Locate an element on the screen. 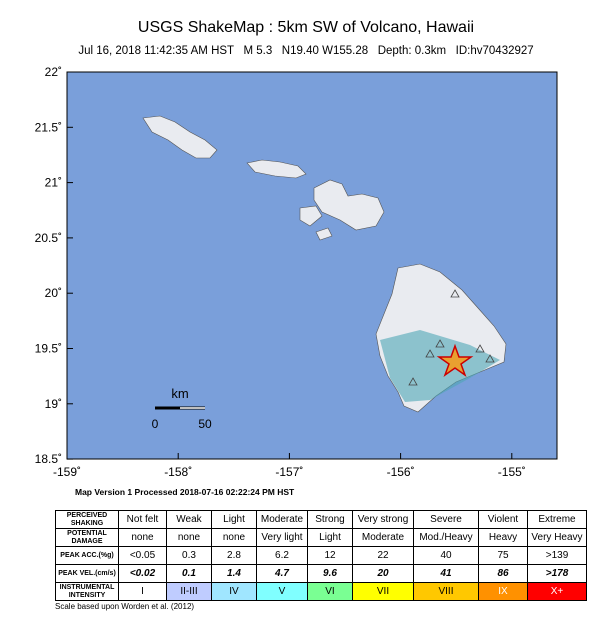 Image resolution: width=612 pixels, height=638 pixels. table-note: Scale based upon Worden et al. (2012) is located at coordinates (125, 606).